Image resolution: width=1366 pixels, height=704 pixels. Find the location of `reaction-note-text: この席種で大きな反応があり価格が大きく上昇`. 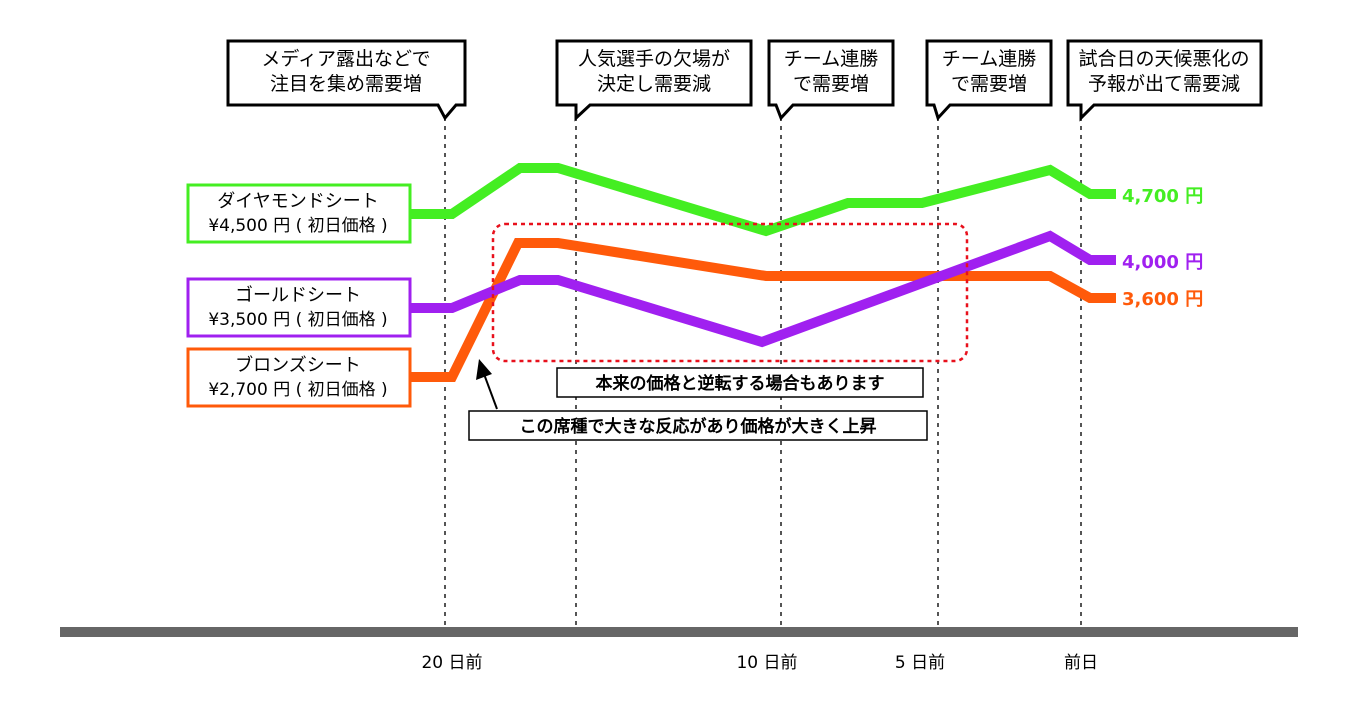

reaction-note-text: この席種で大きな反応があり価格が大きく上昇 is located at coordinates (698, 426).